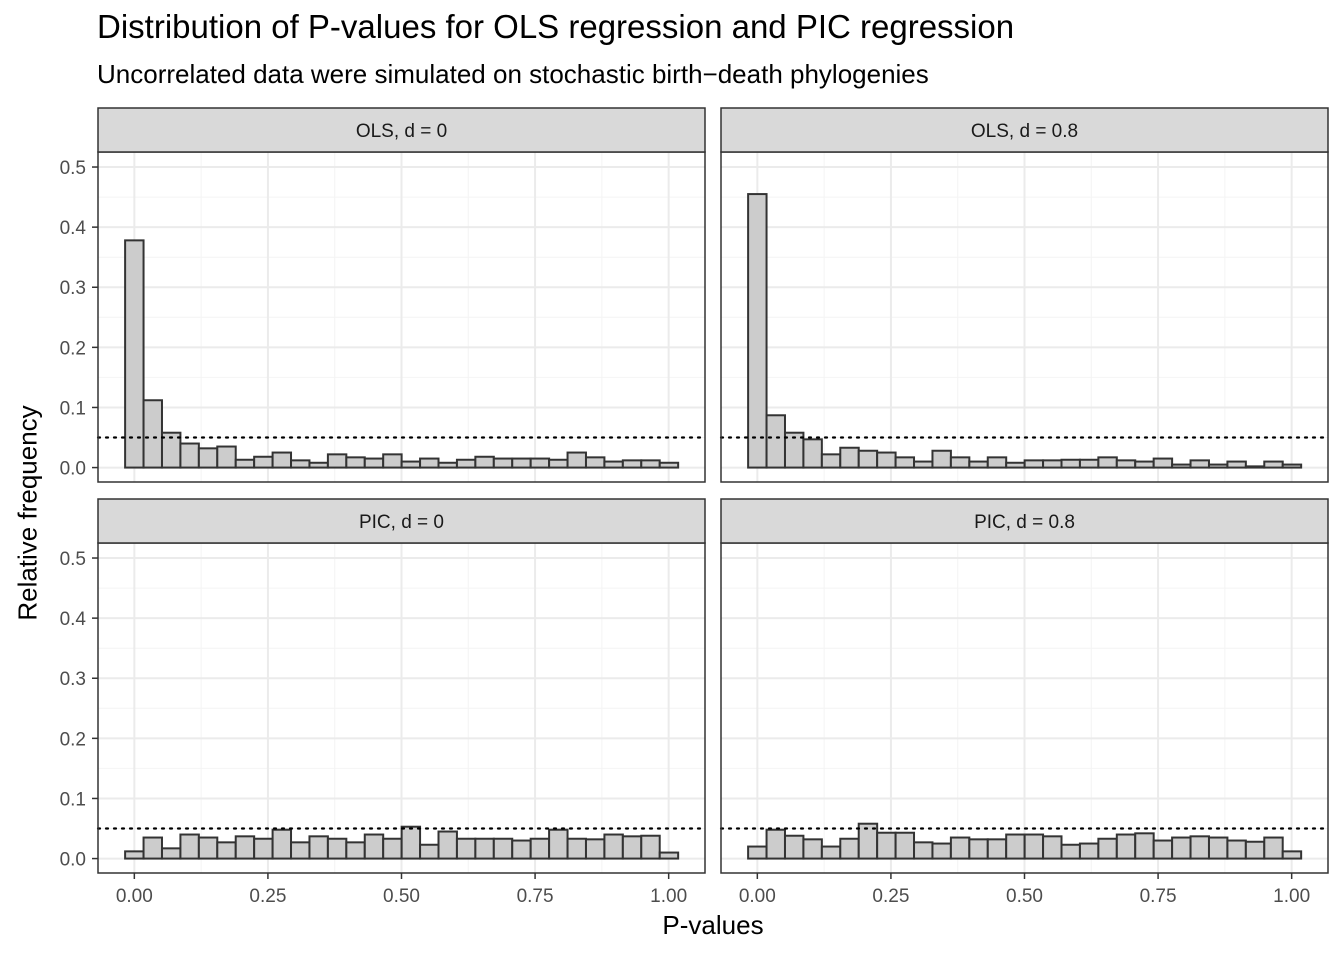 Image resolution: width=1344 pixels, height=960 pixels. Describe the element at coordinates (1024, 131) in the screenshot. I see `facet-strip-label: OLS, d = 0.8` at that location.